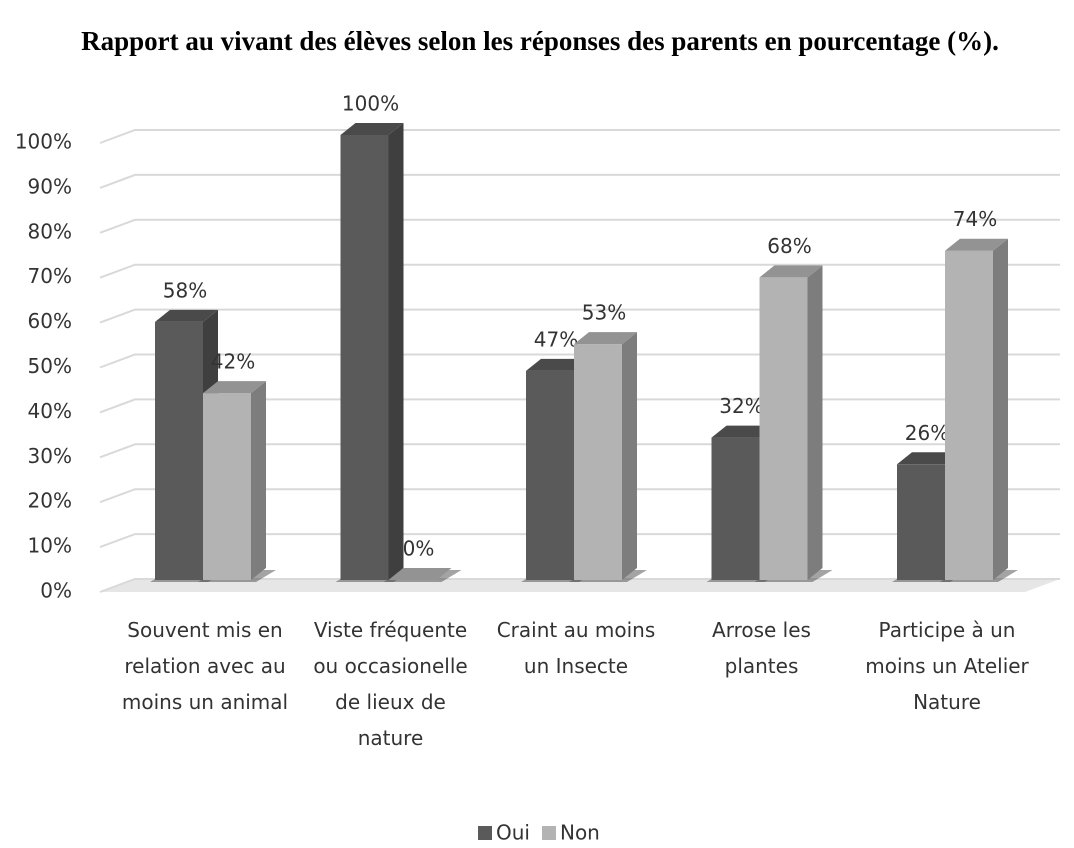 Image resolution: width=1074 pixels, height=848 pixels. What do you see at coordinates (927, 433) in the screenshot?
I see `data-label: 26%` at bounding box center [927, 433].